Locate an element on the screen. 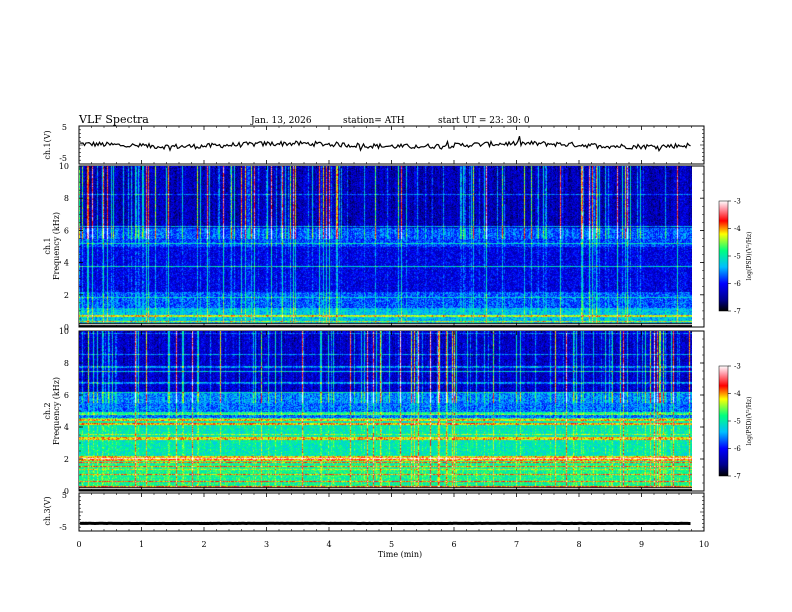  ch1-spectrogram-ylabel-channel: ch.1 is located at coordinates (47, 245).